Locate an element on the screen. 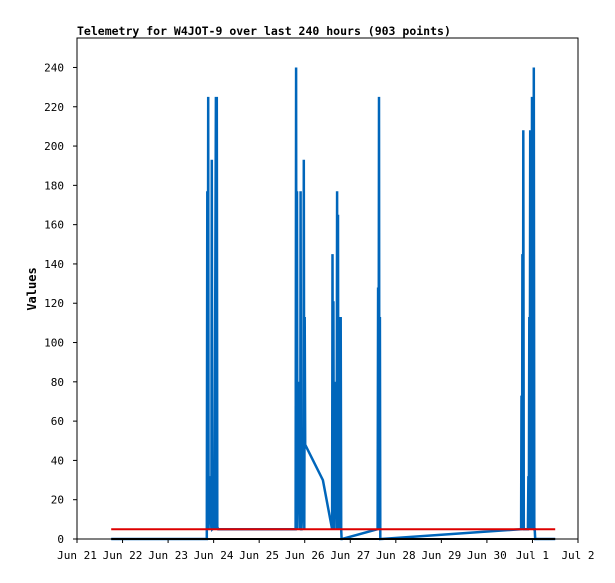 The width and height of the screenshot is (615, 583). y-tick-label: 100 is located at coordinates (54, 343).